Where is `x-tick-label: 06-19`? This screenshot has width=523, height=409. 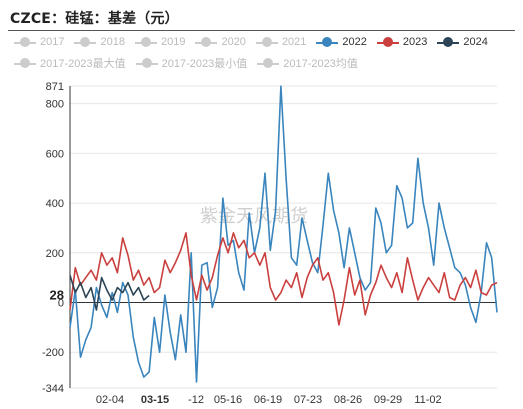
x-tick-label: 06-19 is located at coordinates (268, 400).